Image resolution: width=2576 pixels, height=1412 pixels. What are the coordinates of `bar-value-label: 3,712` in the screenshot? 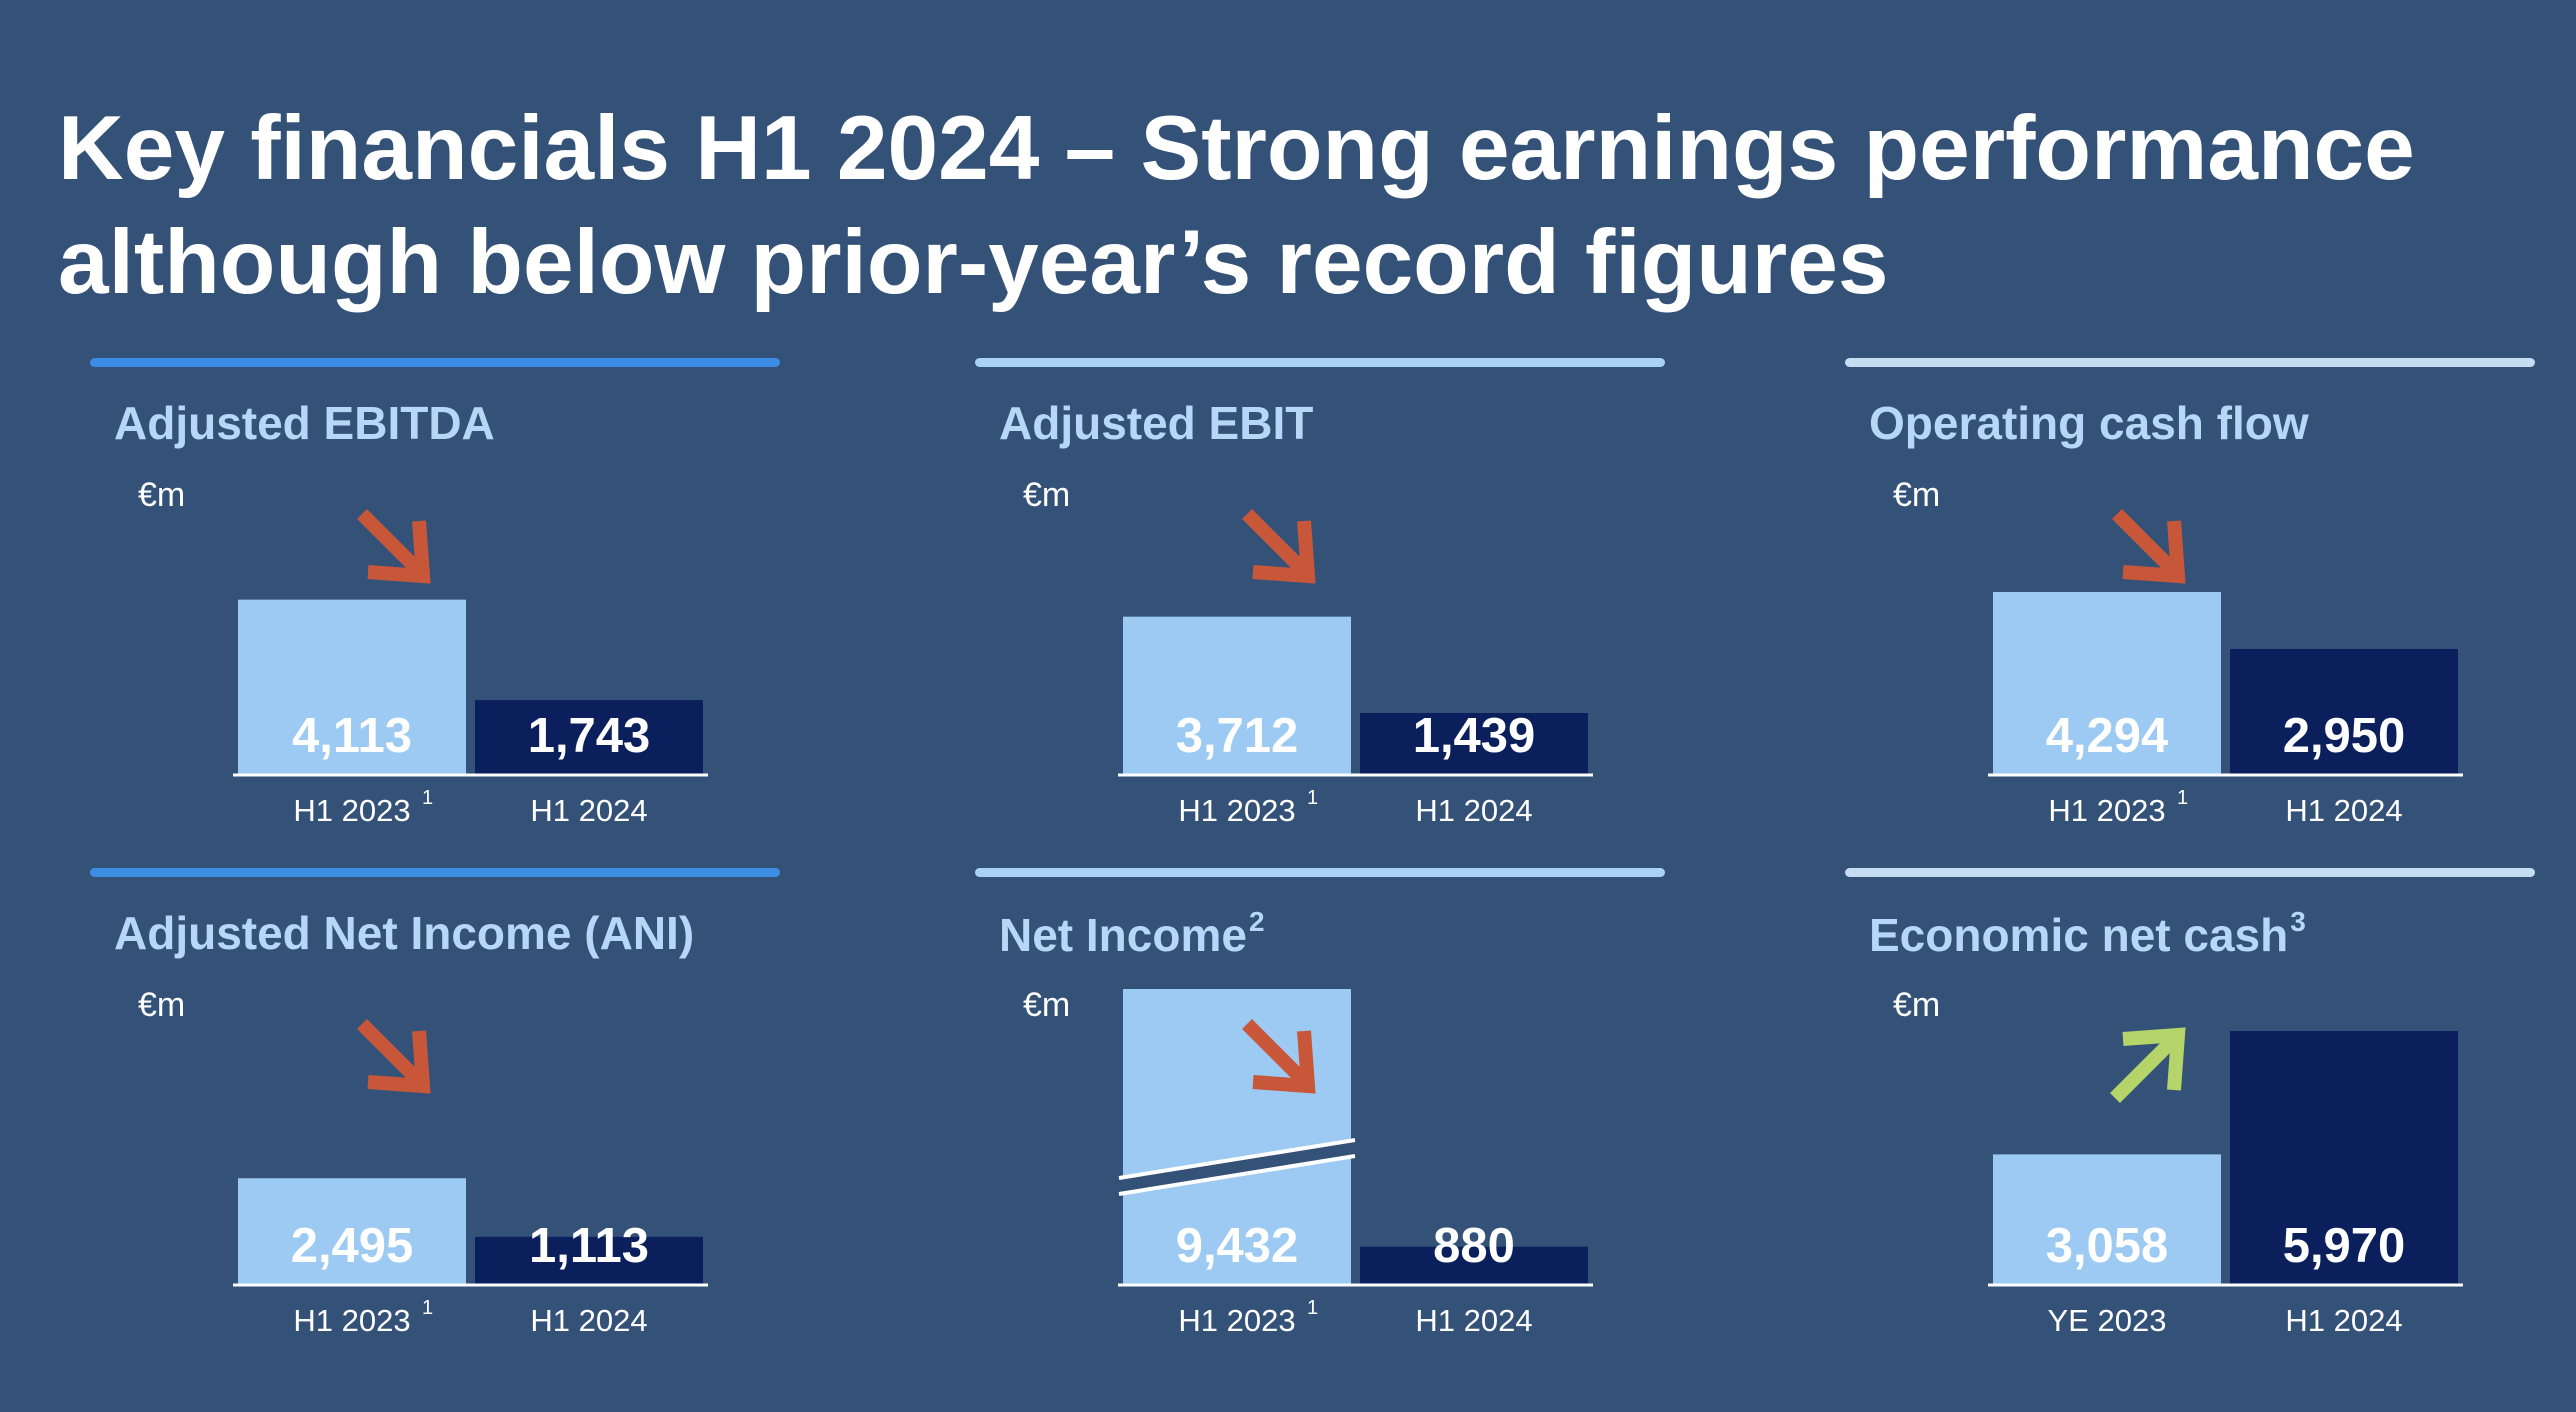 It's located at (1237, 736).